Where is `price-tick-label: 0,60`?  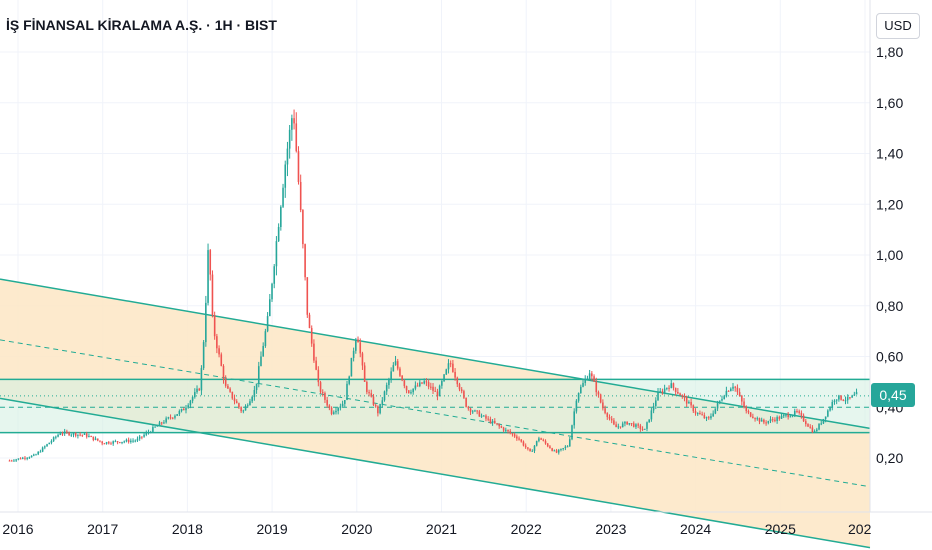
price-tick-label: 0,60 is located at coordinates (889, 357).